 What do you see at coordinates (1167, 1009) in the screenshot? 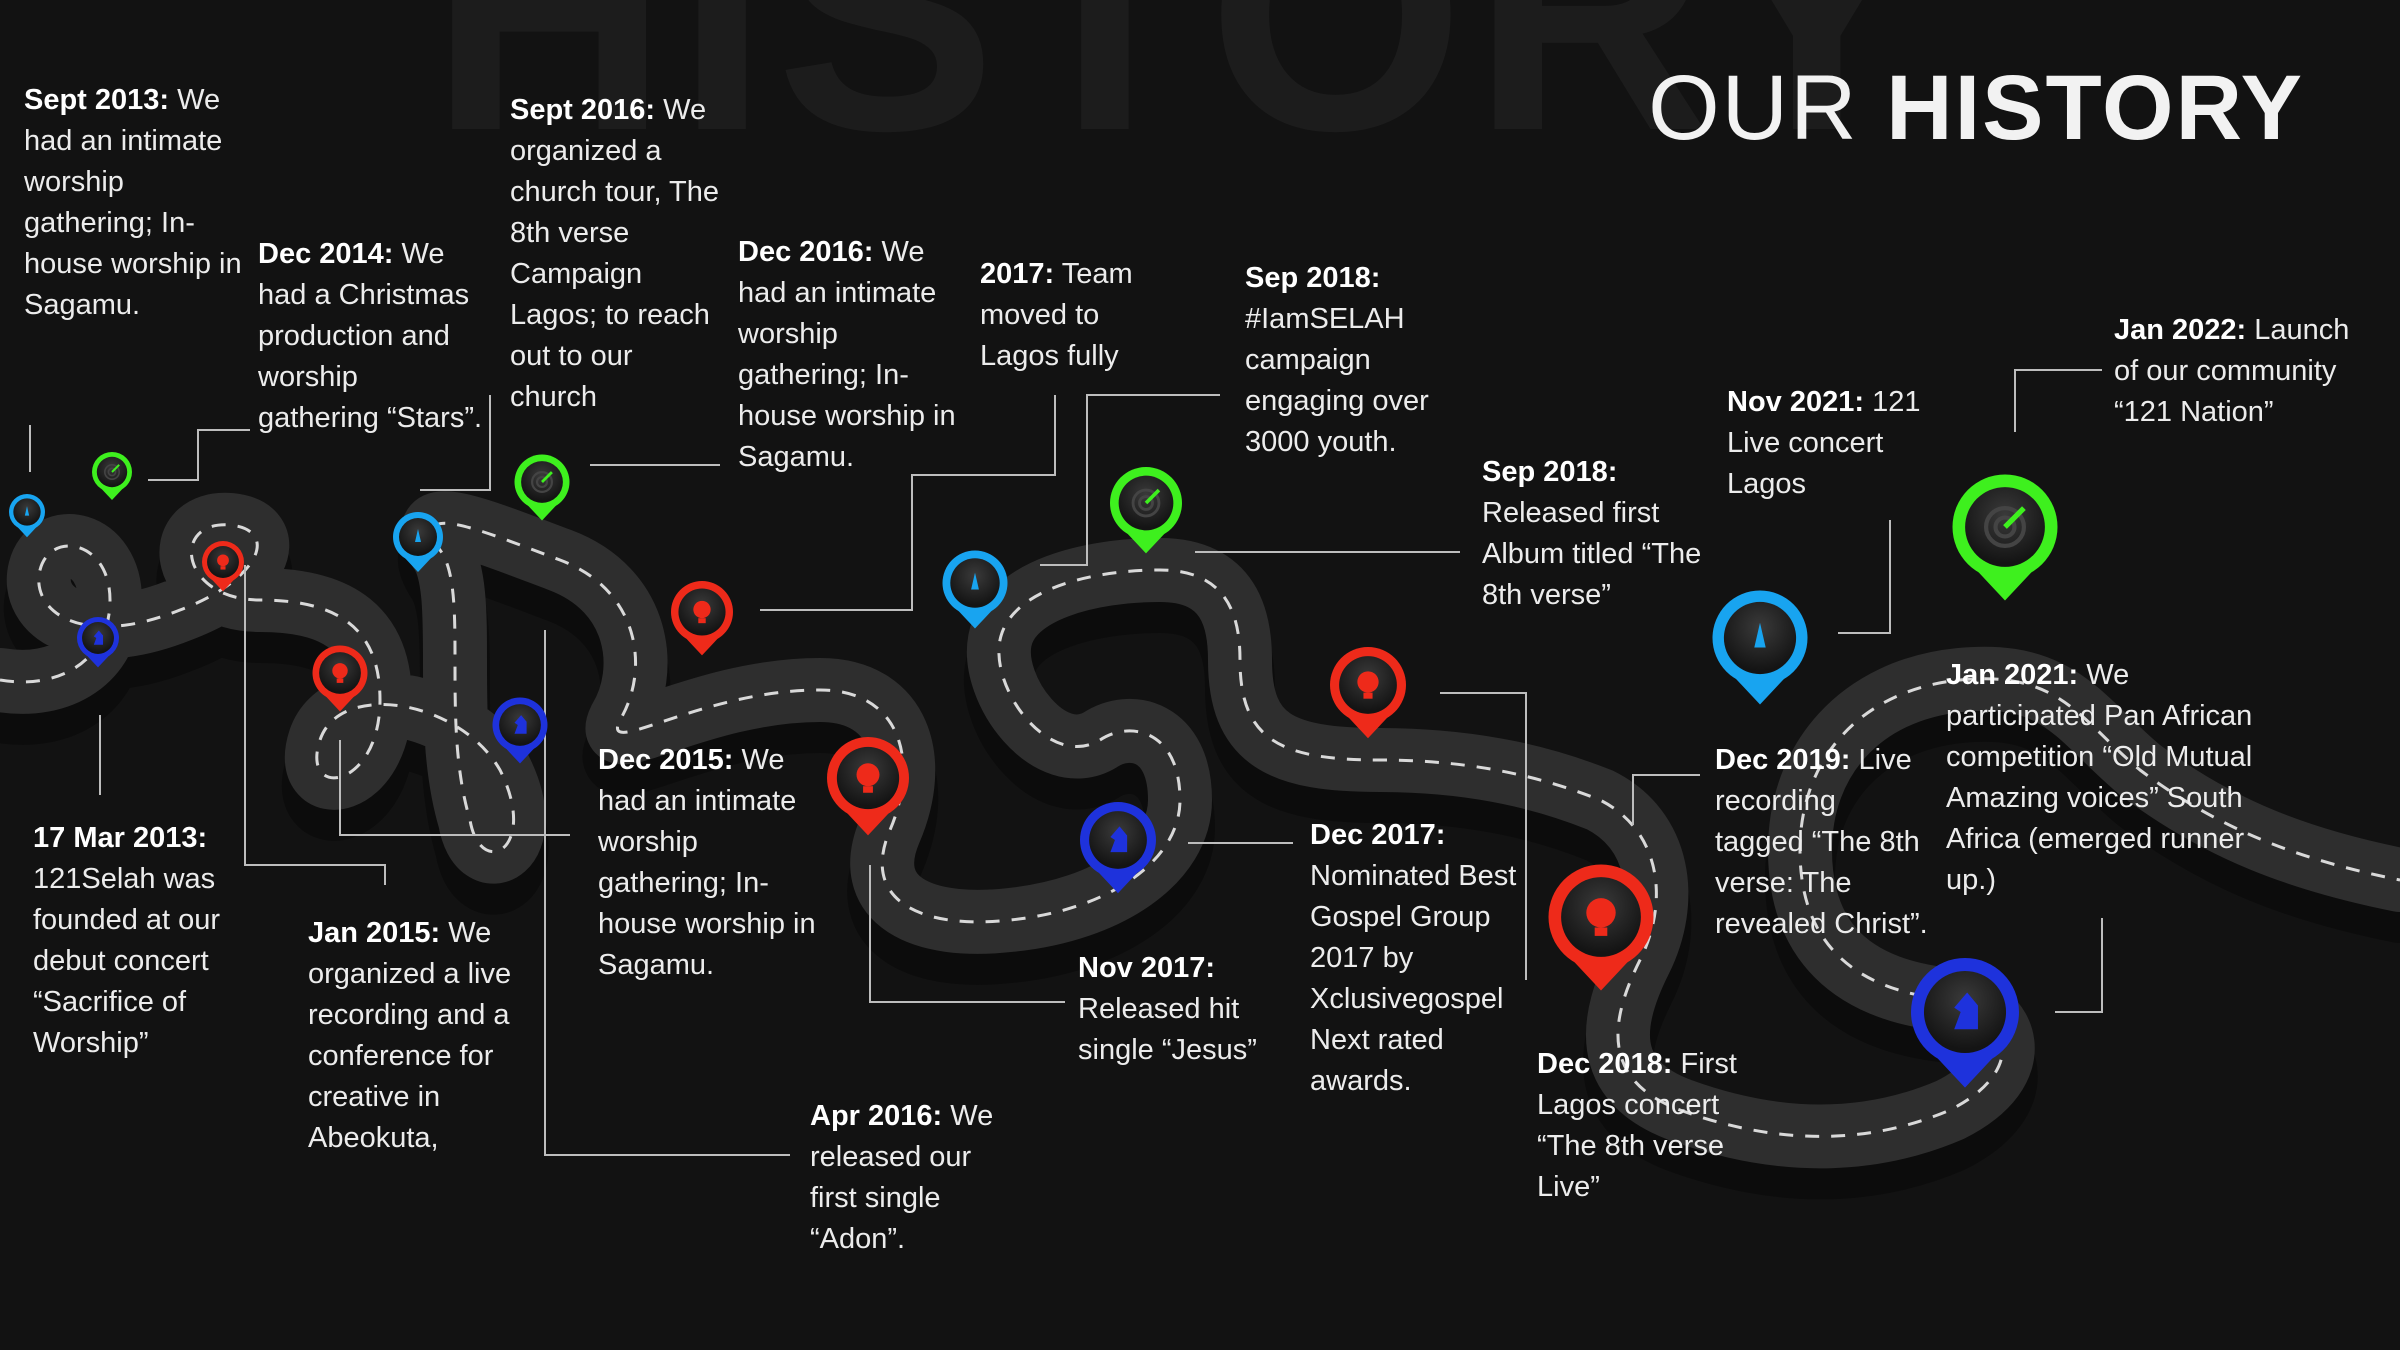
I see `event-nov-2017: Nov 2017: Released hit single “Jesus”` at bounding box center [1167, 1009].